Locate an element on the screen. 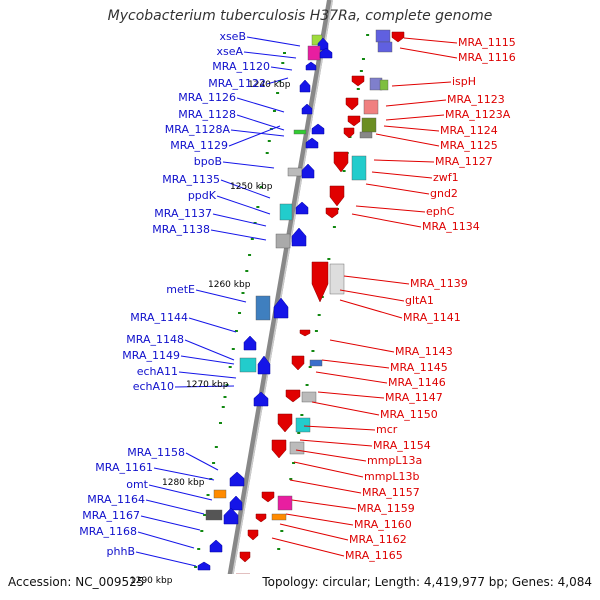 The image size is (600, 600). gene-label-right: MRA_1139 is located at coordinates (439, 283).